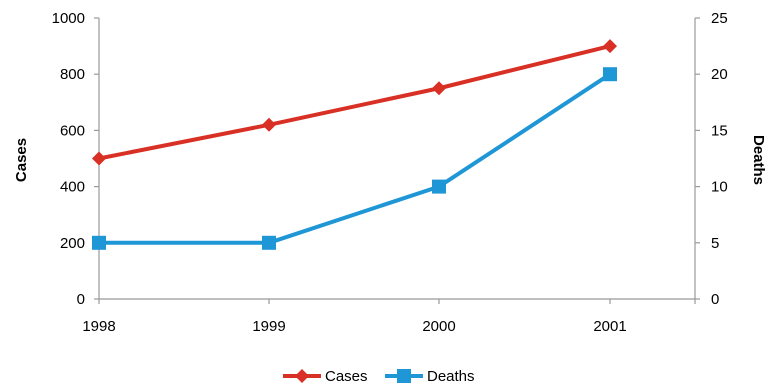  I want to click on x-axis-ticks: 1998 1999 2000 2001, so click(389, 317).